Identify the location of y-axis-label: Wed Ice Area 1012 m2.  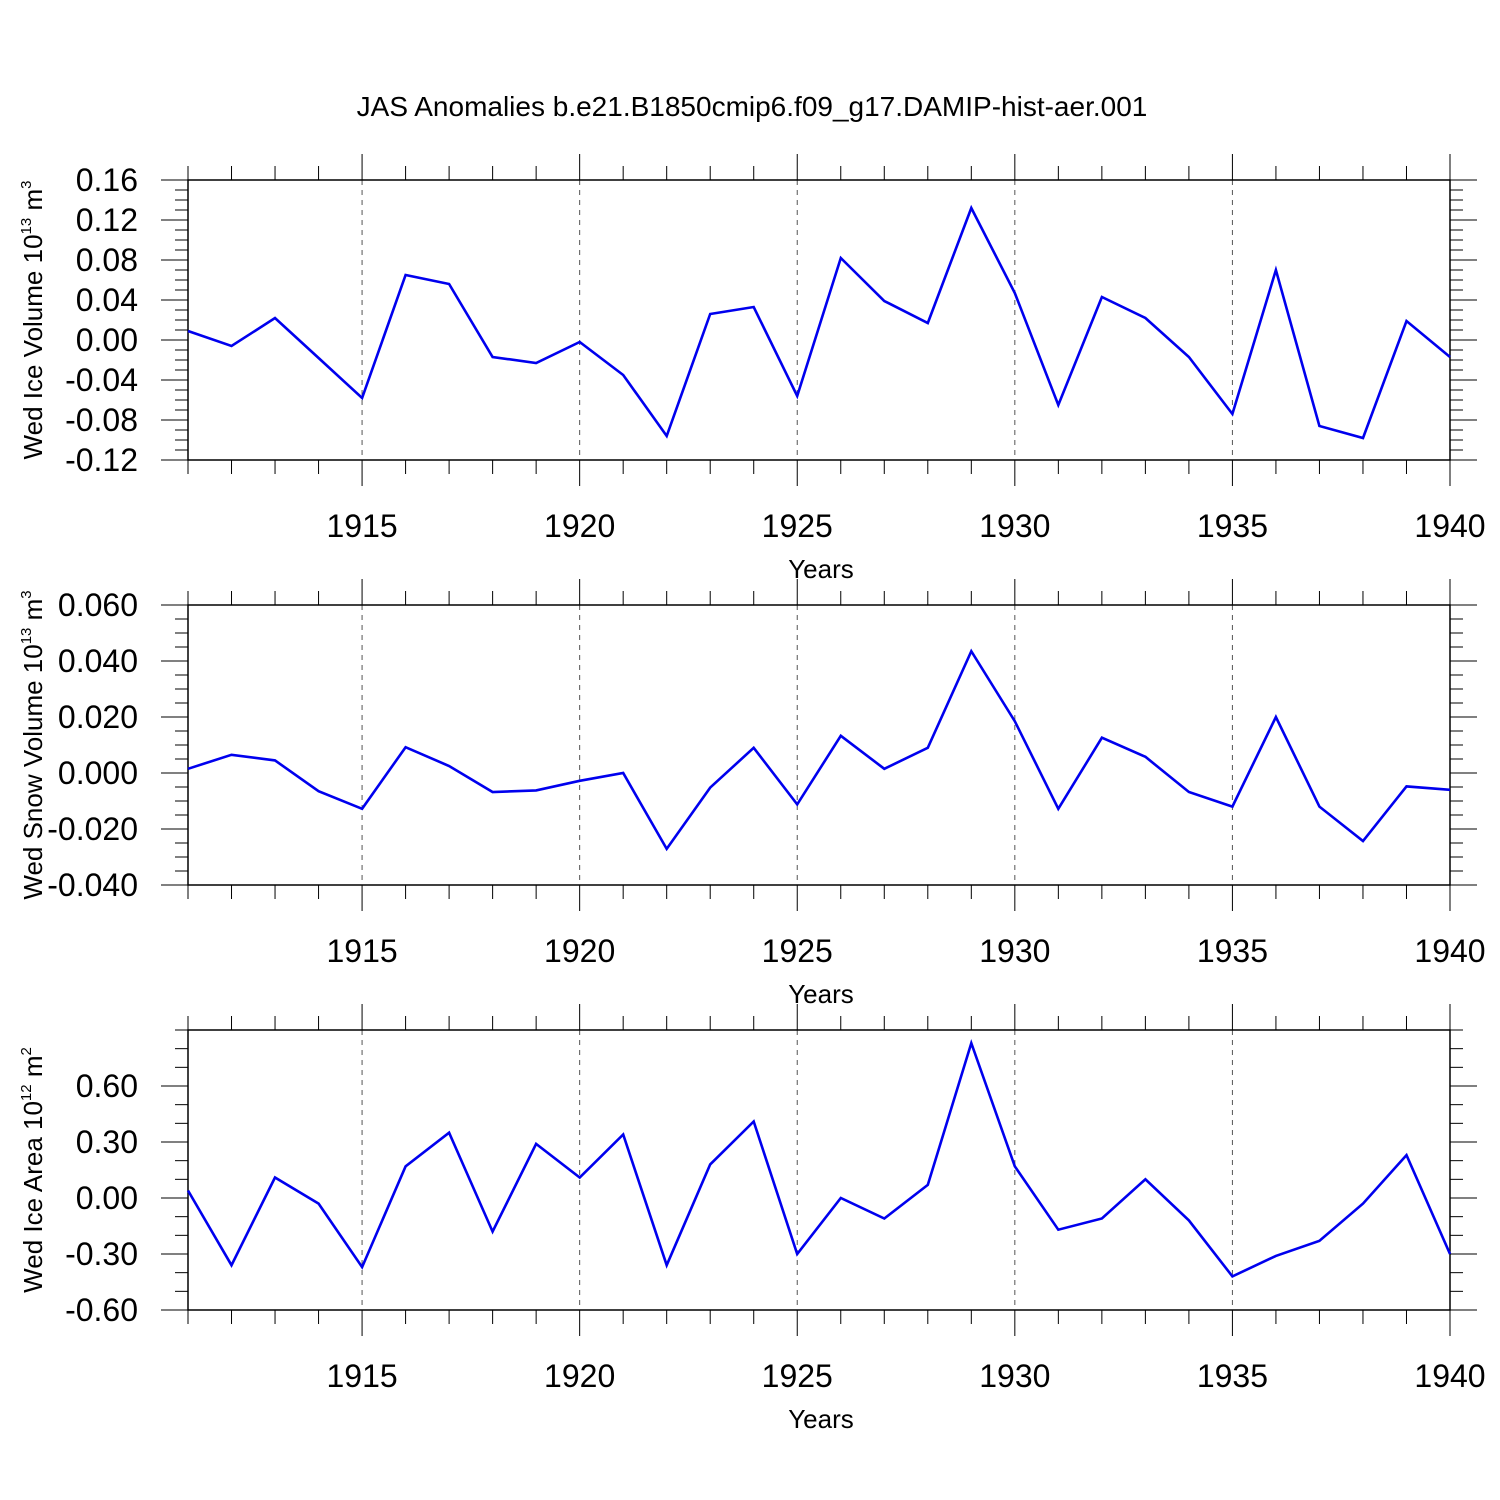
(33, 1170).